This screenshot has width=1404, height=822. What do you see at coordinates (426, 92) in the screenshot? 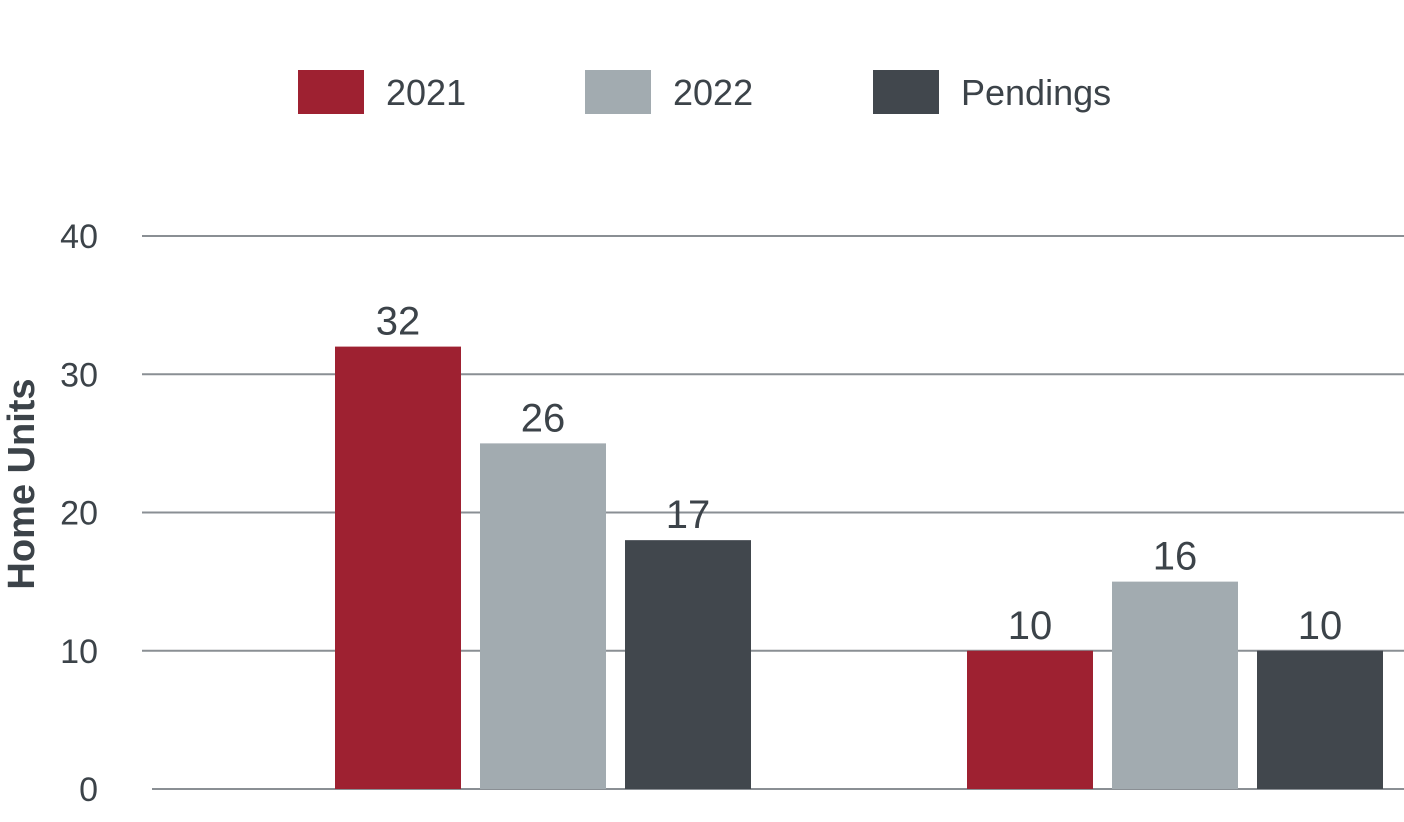
I see `legend-label: 2021` at bounding box center [426, 92].